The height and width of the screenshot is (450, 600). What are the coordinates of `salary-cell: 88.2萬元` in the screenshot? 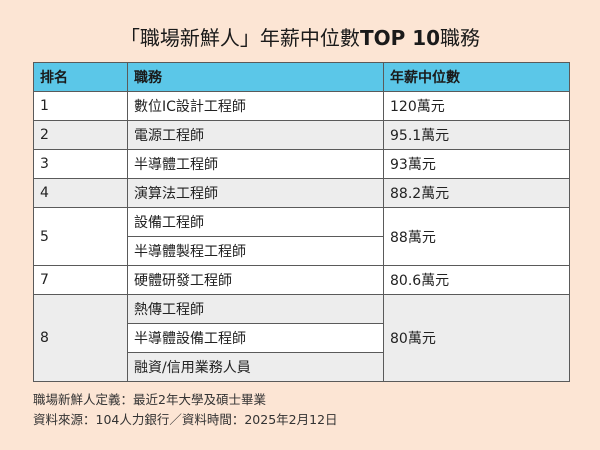 It's located at (476, 193).